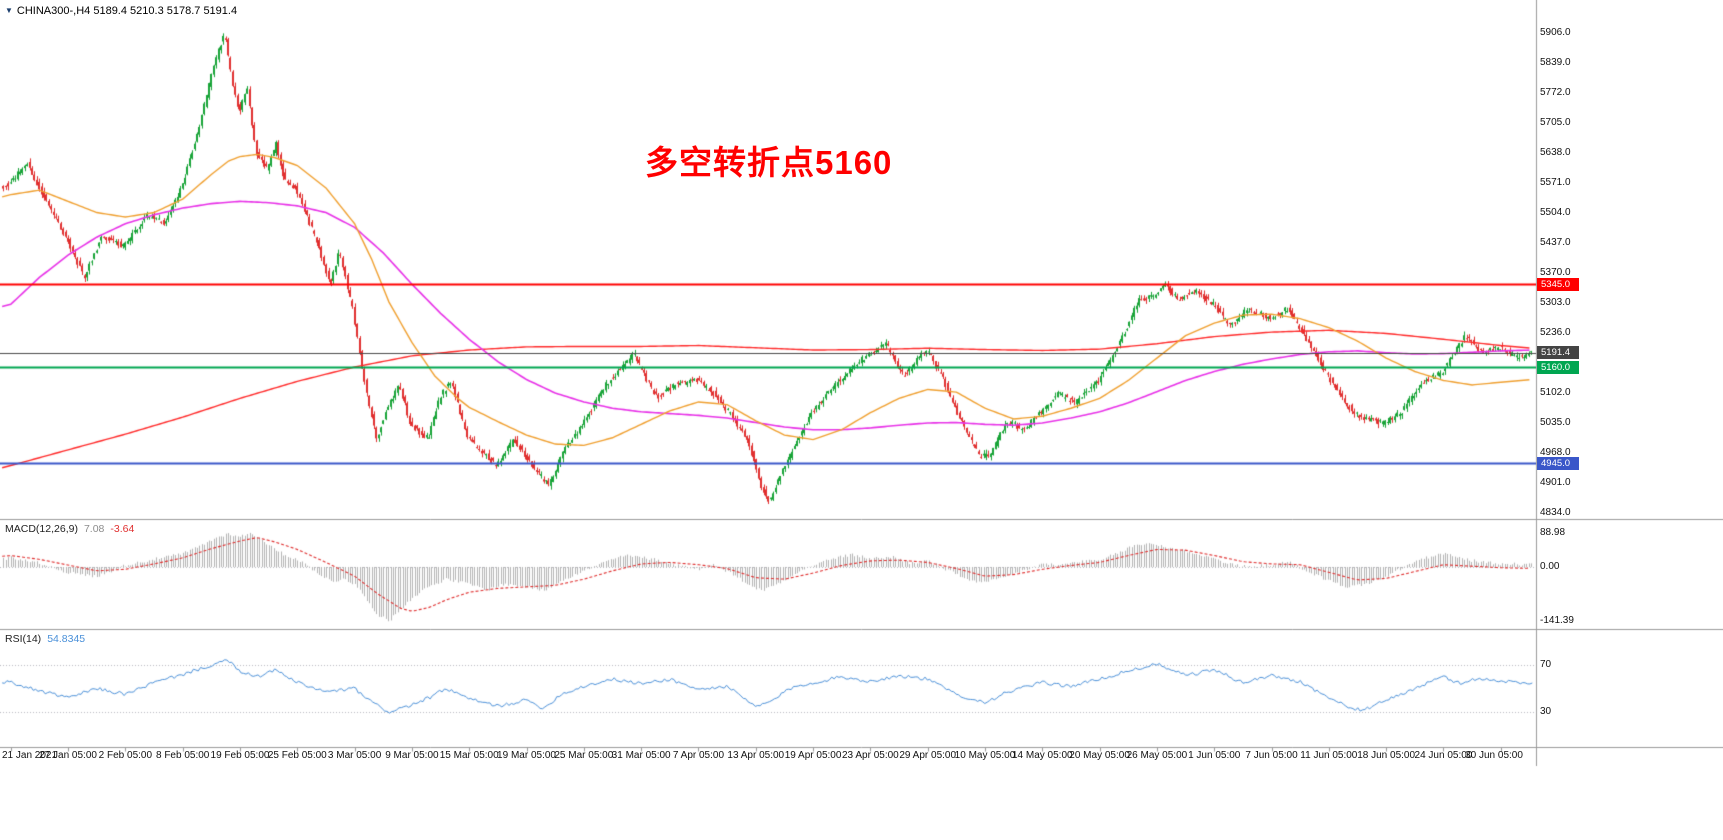 The width and height of the screenshot is (1723, 840). I want to click on hline-badge: 4945.0, so click(1558, 463).